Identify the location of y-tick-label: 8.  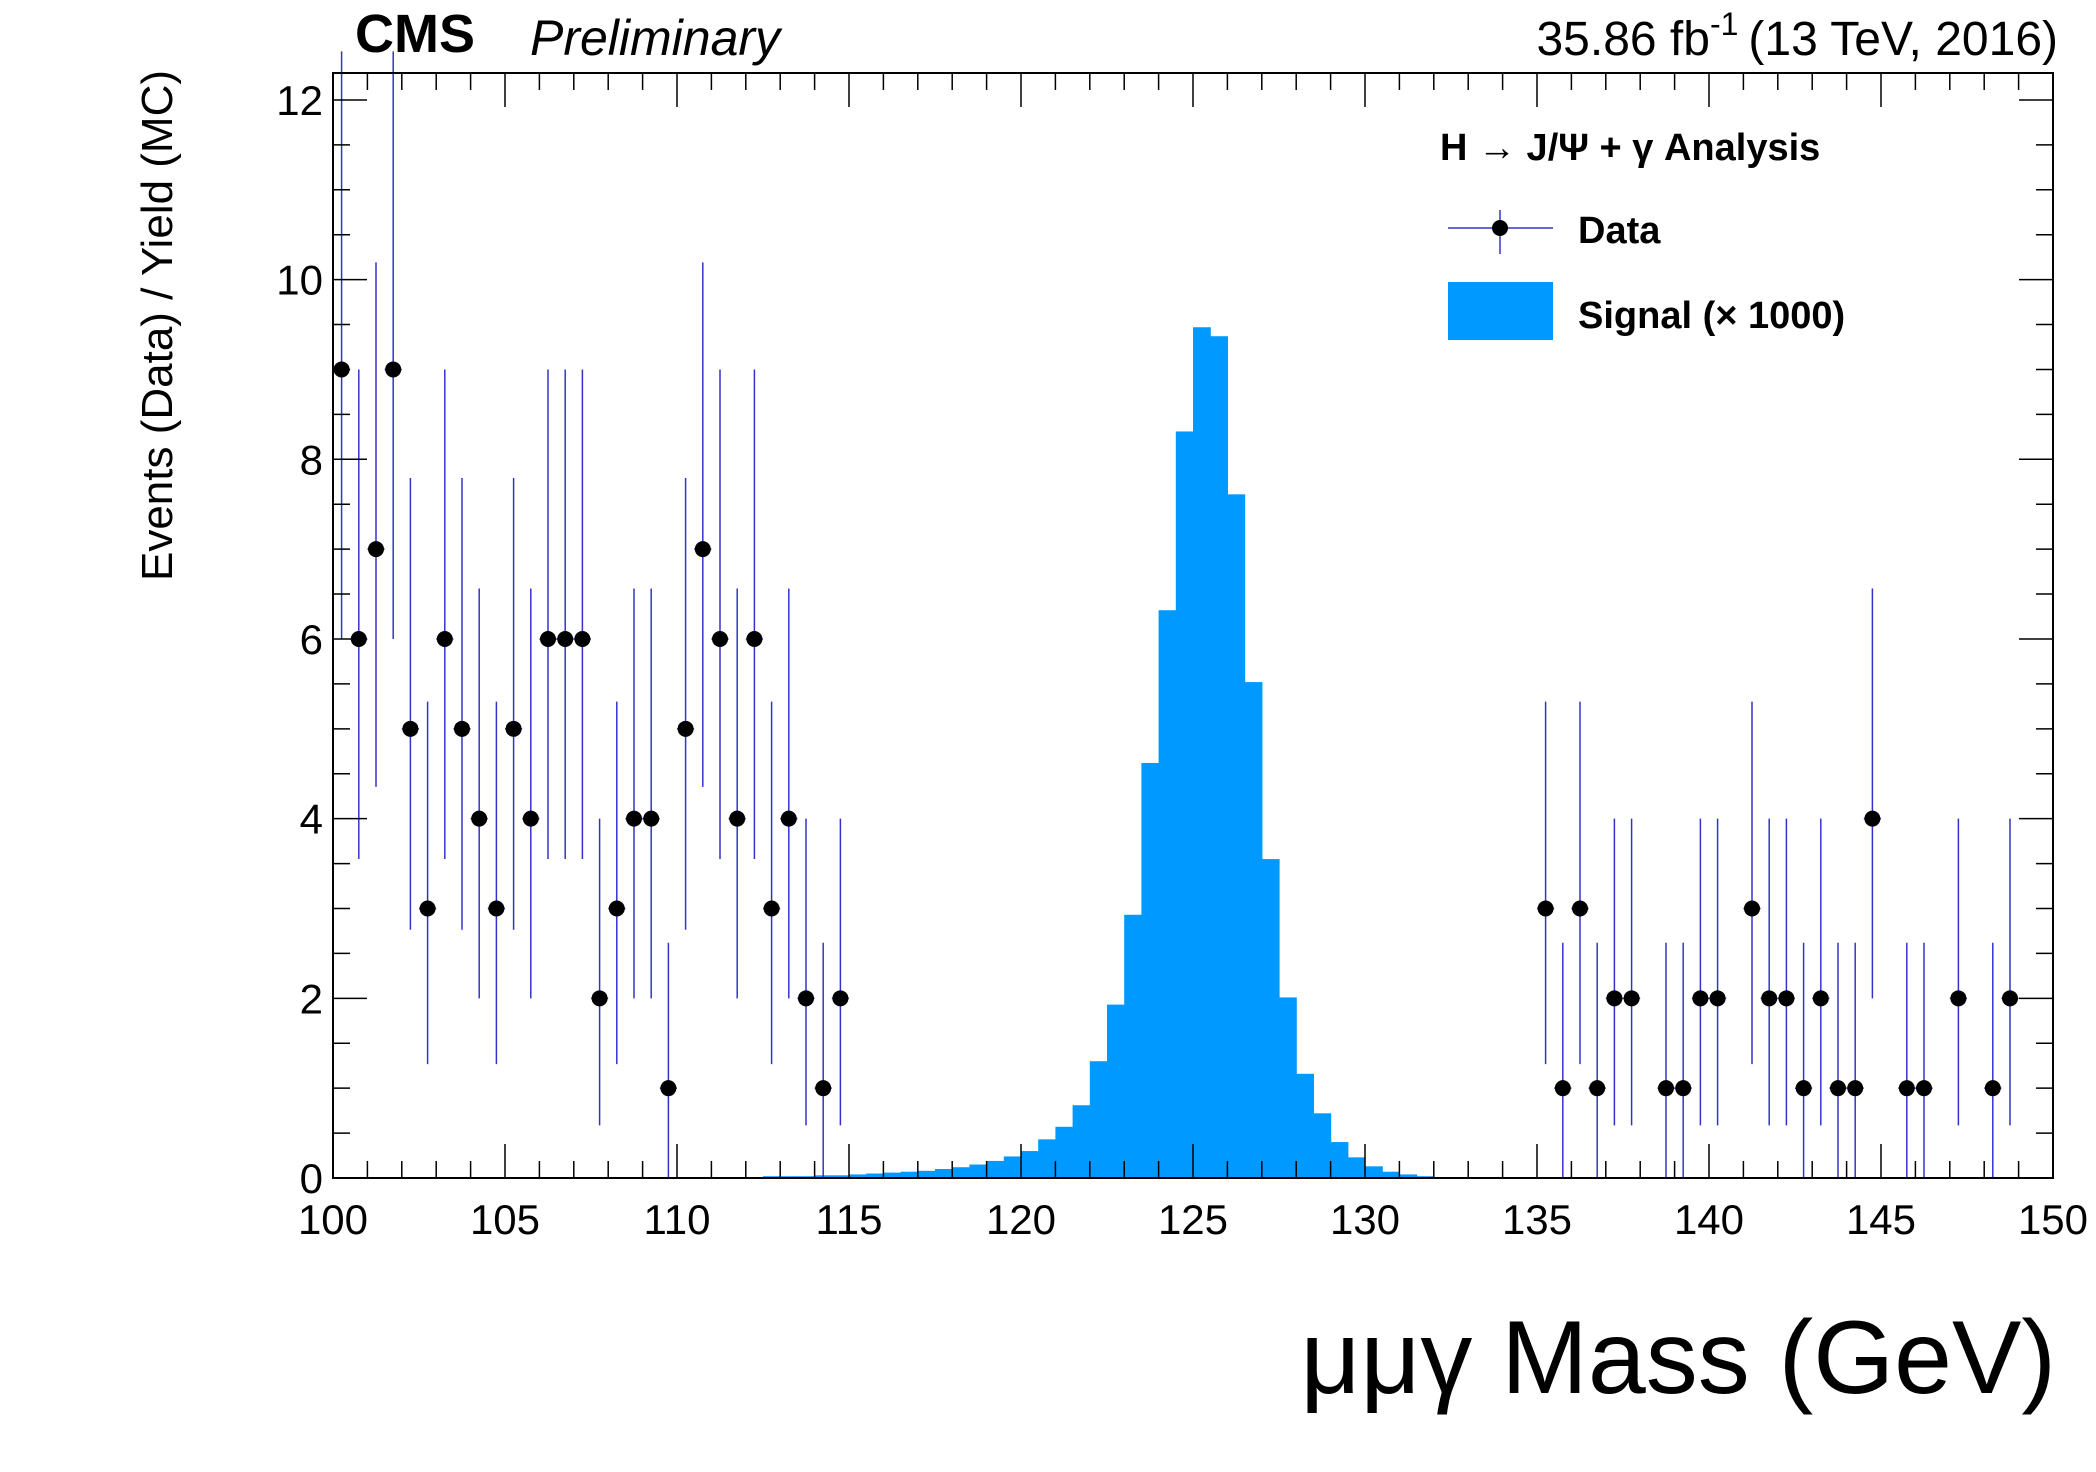
(311, 459).